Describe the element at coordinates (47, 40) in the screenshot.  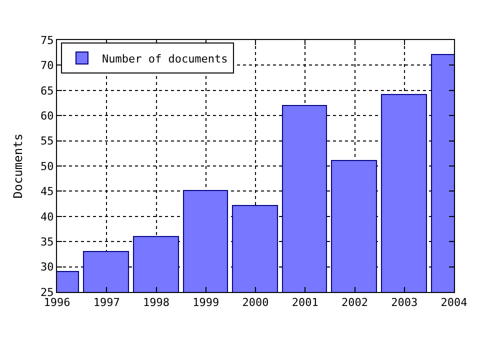
I see `y-tick-label: 75` at that location.